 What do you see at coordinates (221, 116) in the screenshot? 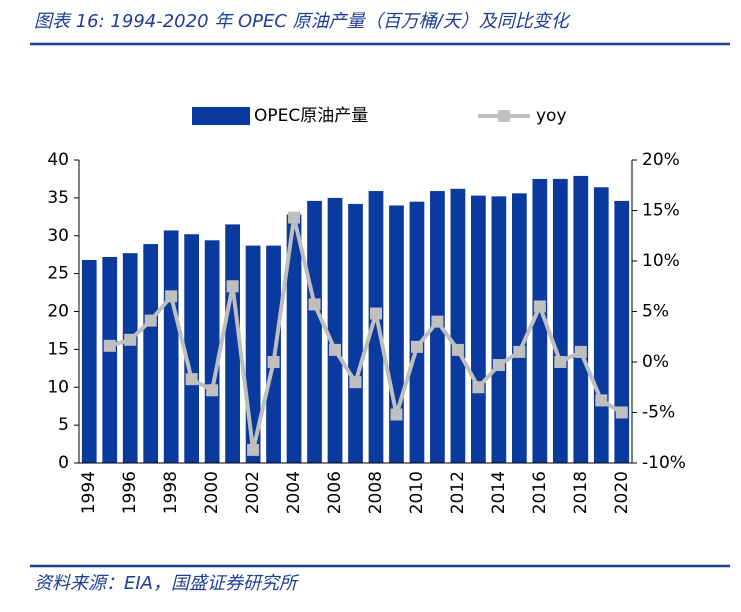
I see `legend-swatch` at bounding box center [221, 116].